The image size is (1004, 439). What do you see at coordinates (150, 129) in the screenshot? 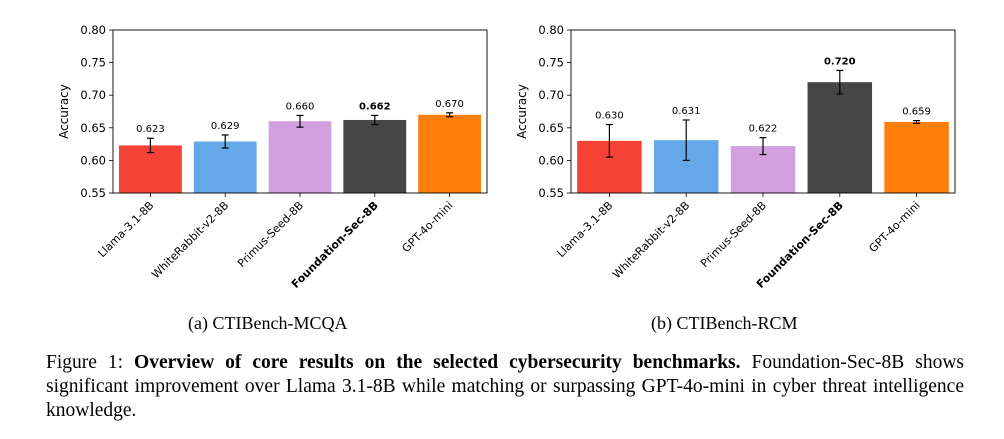
I see `value-label: 0.623` at bounding box center [150, 129].